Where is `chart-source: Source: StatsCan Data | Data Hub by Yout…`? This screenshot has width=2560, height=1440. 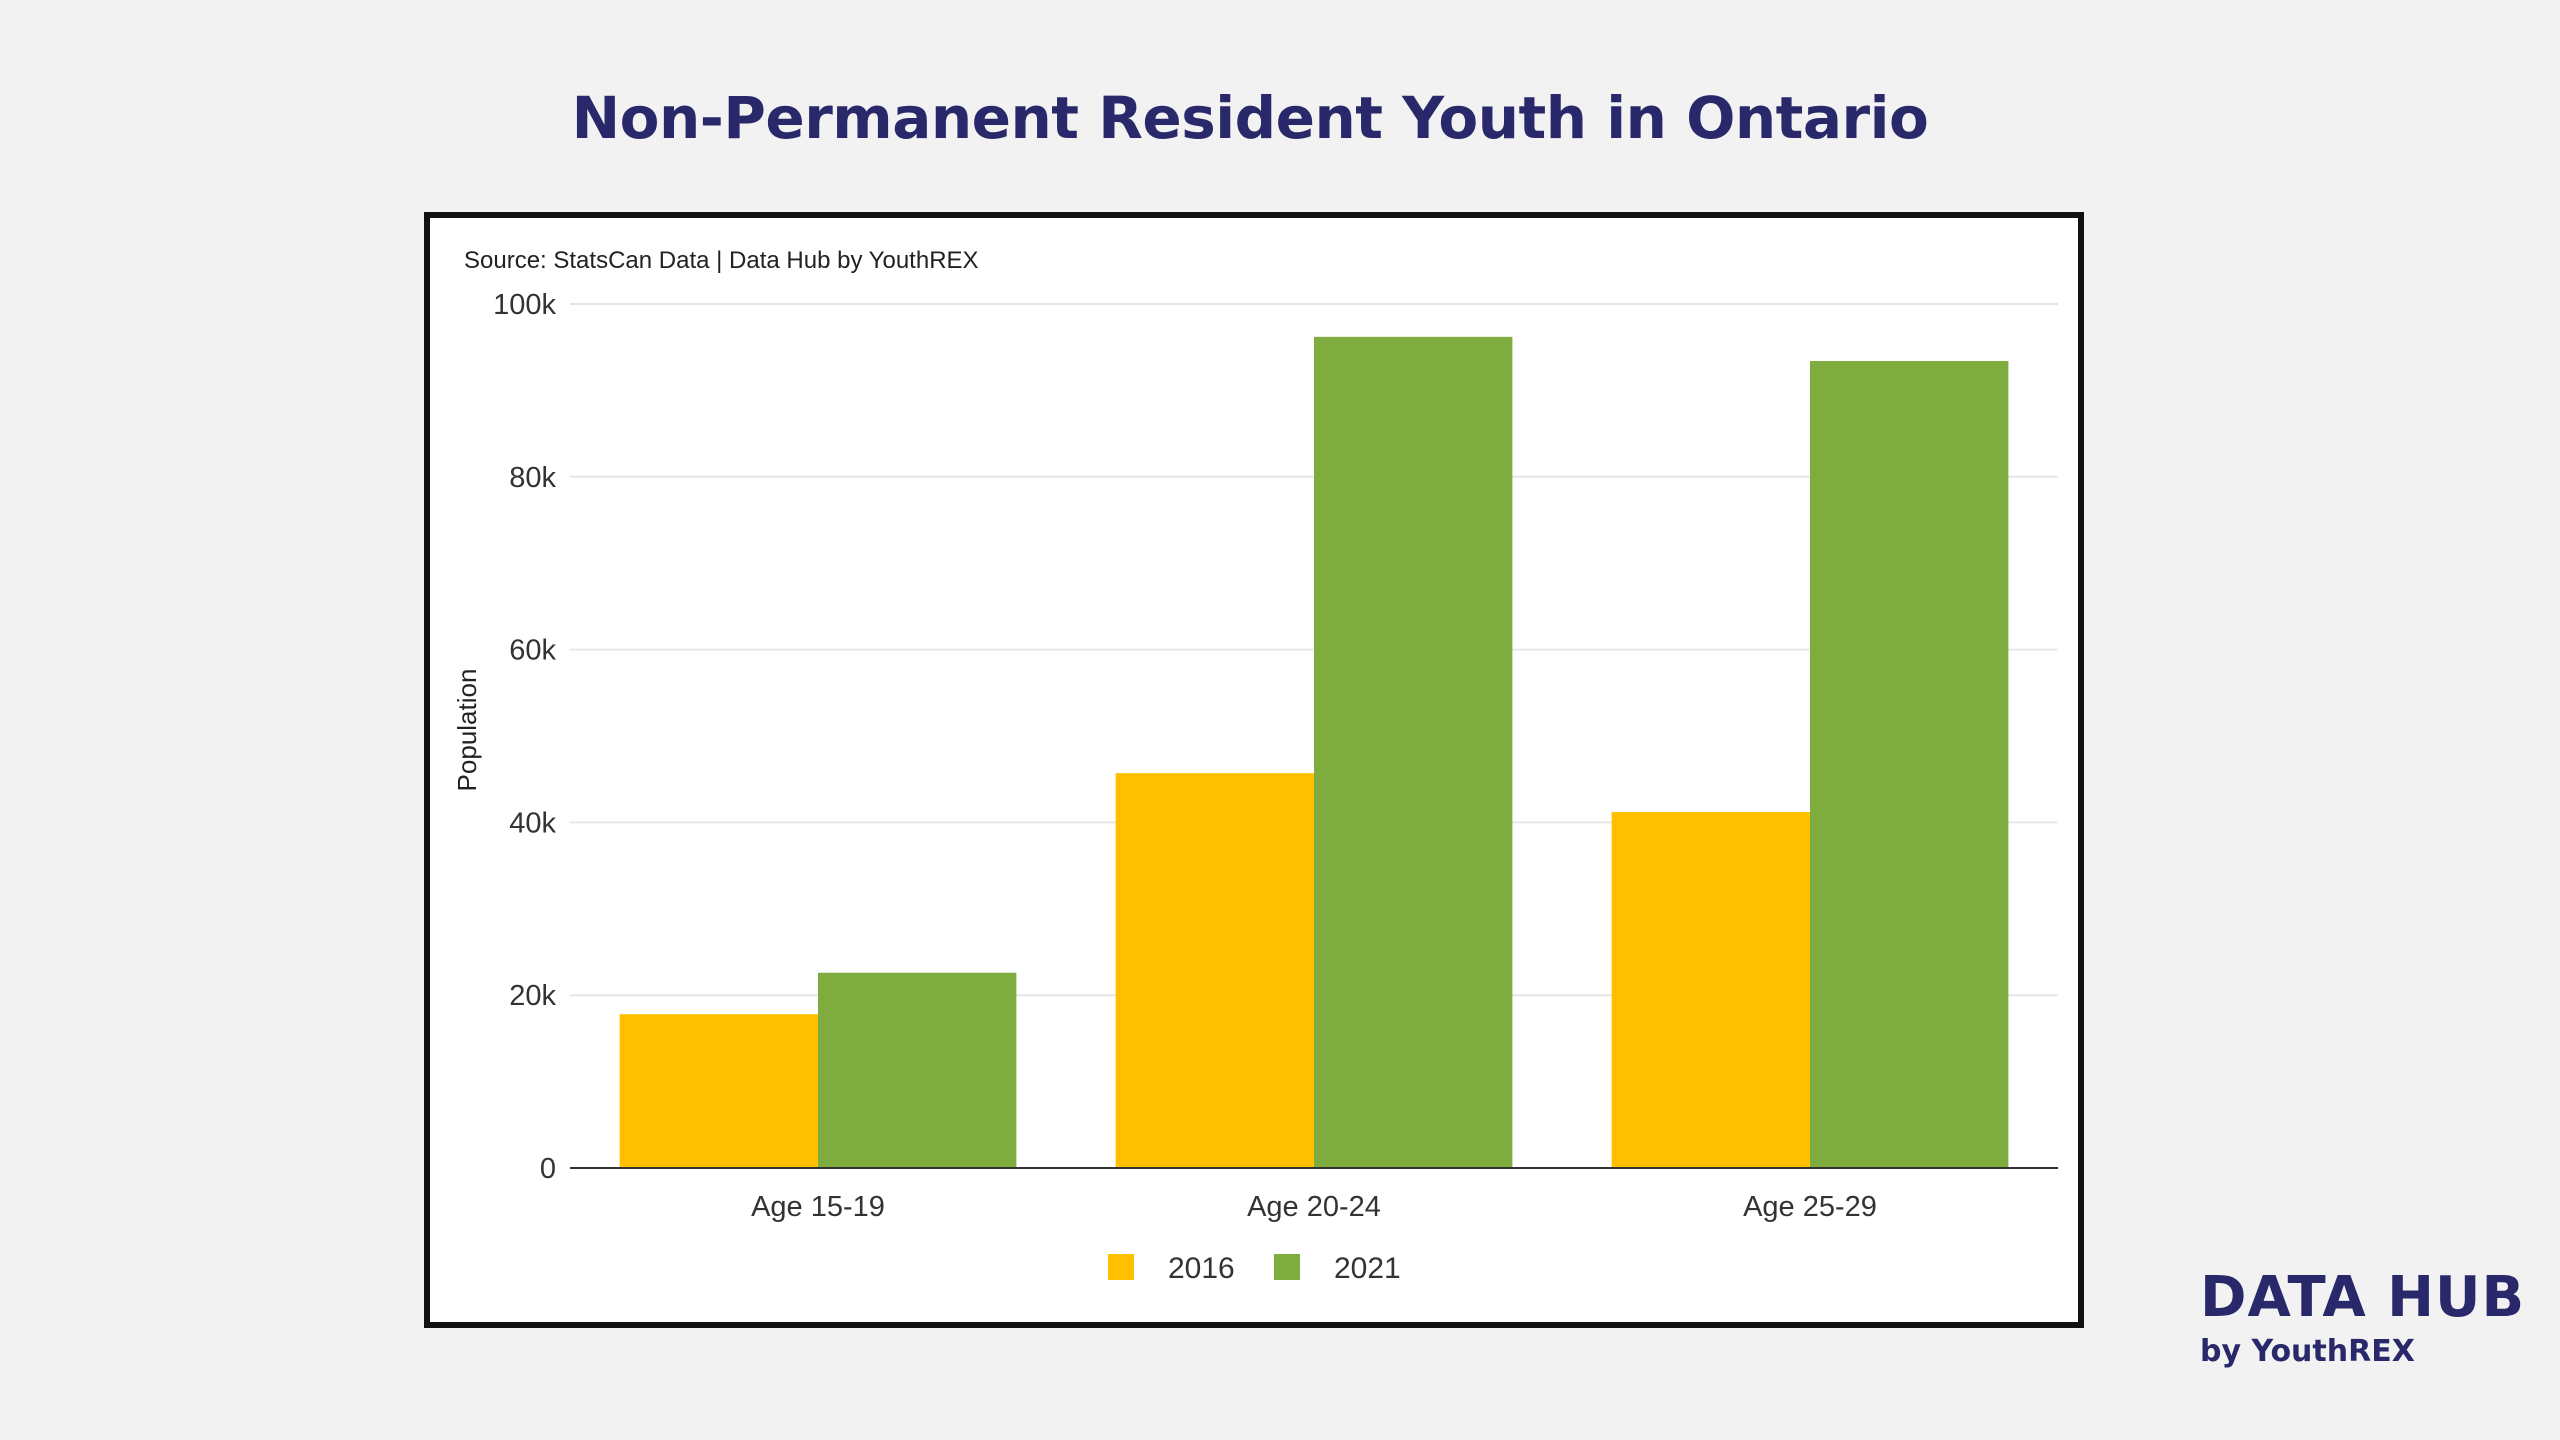
chart-source: Source: StatsCan Data | Data Hub by Yout… is located at coordinates (721, 260).